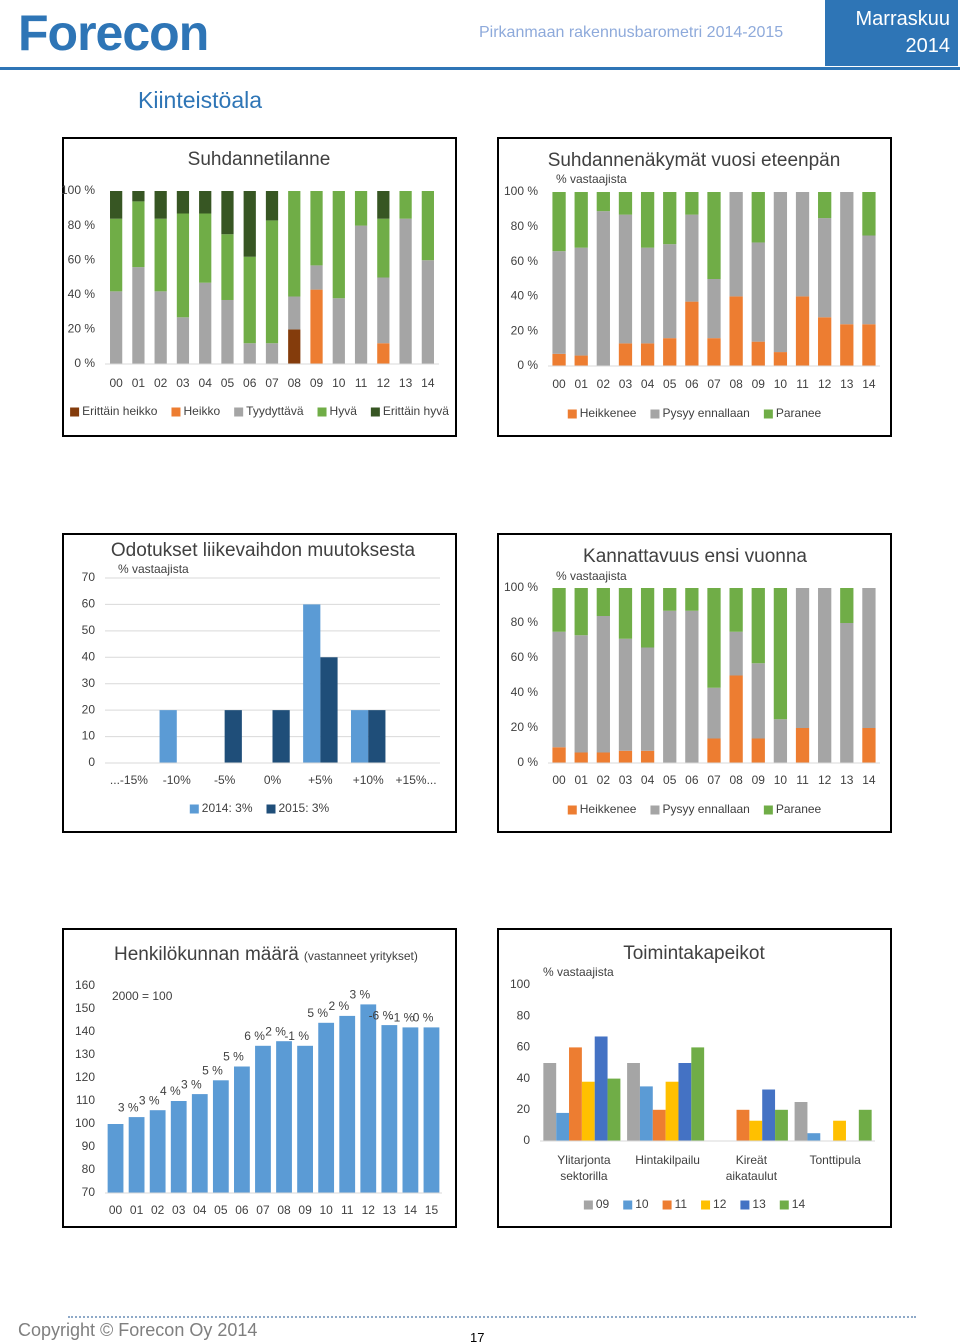  What do you see at coordinates (416, 411) in the screenshot?
I see `legend-label: Erittäin hyvä` at bounding box center [416, 411].